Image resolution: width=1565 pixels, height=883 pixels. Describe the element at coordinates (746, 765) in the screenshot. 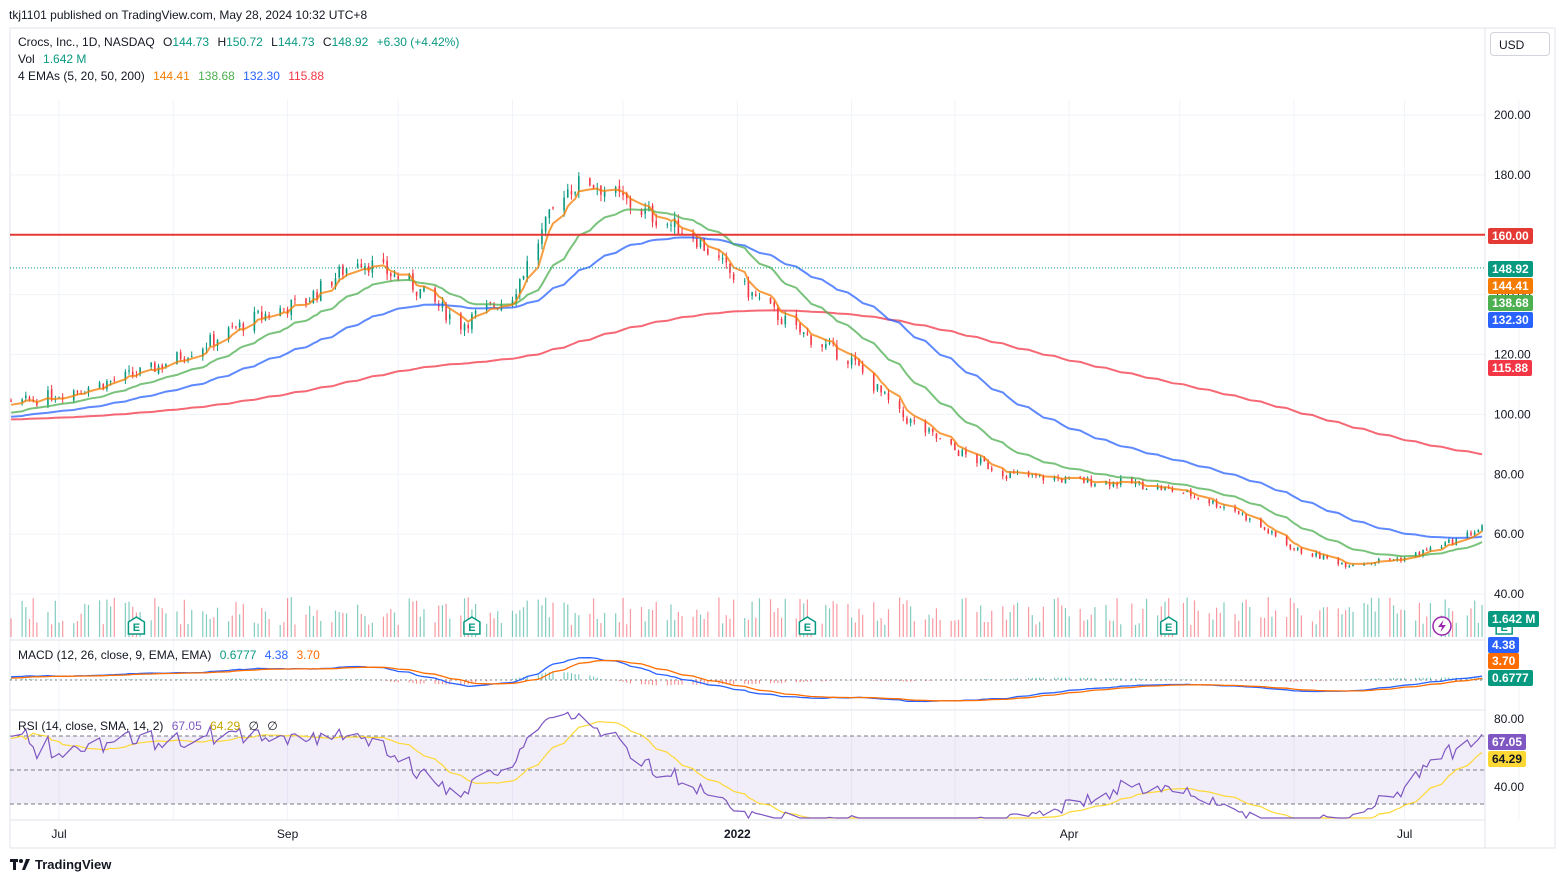

I see `rsi-line` at that location.